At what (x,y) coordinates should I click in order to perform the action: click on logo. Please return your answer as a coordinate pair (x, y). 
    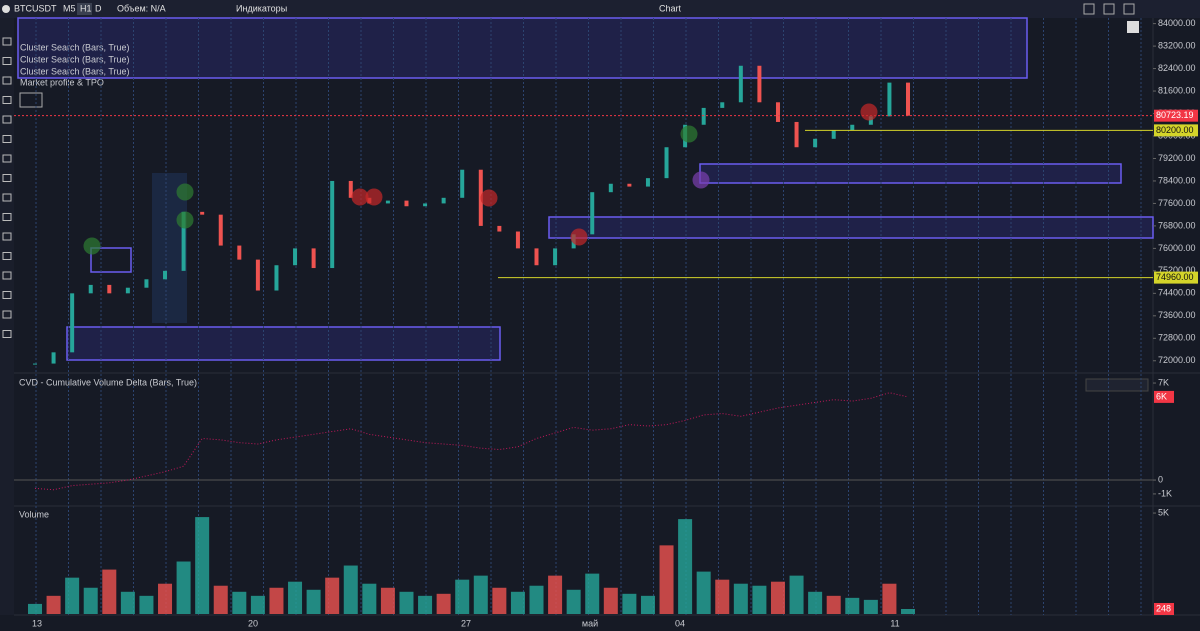
    Looking at the image, I should click on (6, 9).